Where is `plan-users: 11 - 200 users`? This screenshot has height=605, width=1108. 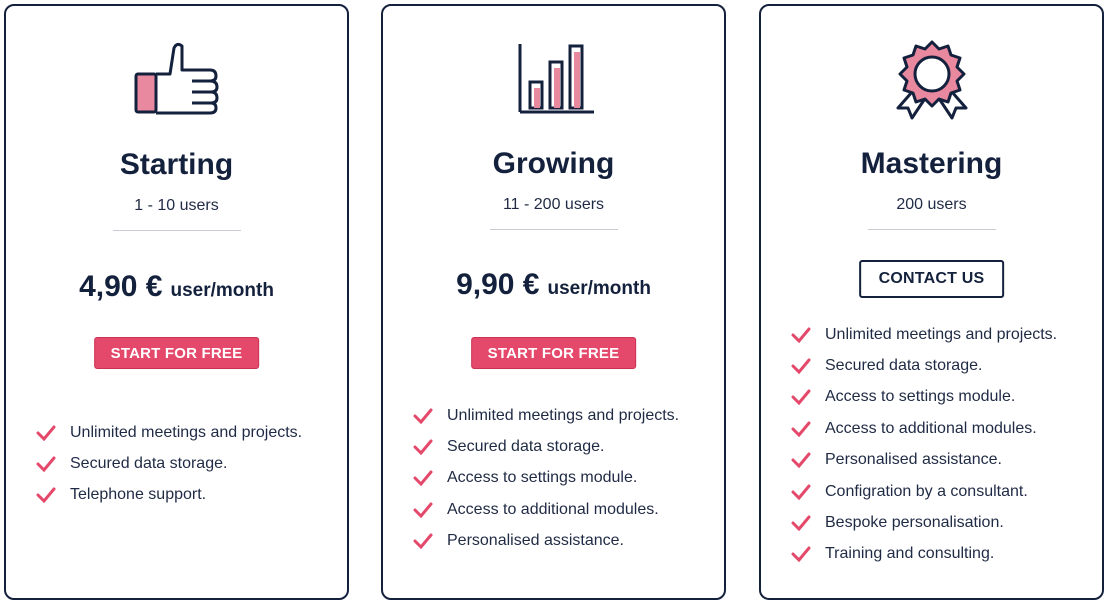
plan-users: 11 - 200 users is located at coordinates (553, 204).